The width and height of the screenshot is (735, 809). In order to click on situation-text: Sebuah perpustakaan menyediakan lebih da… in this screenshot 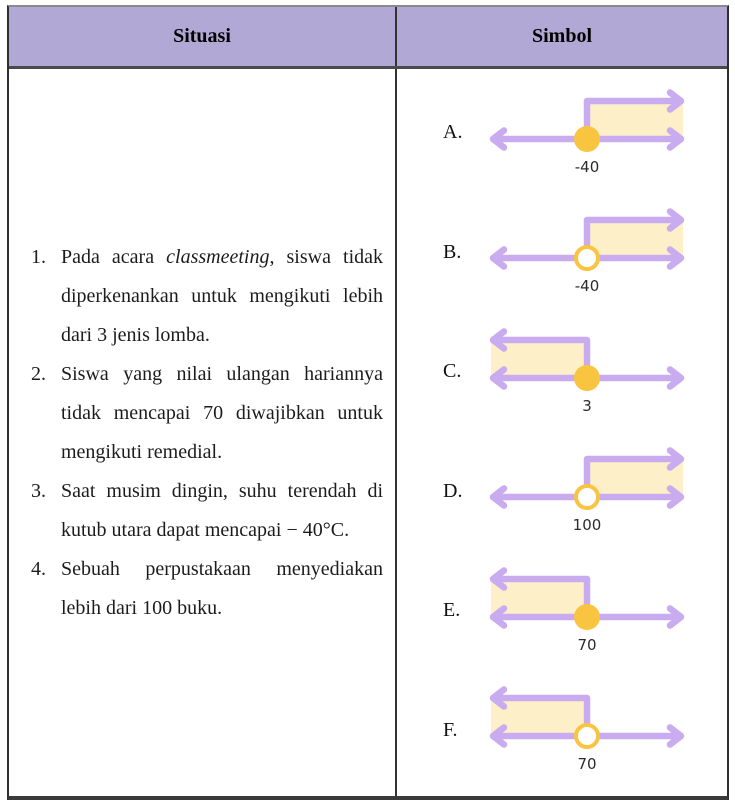, I will do `click(222, 588)`.